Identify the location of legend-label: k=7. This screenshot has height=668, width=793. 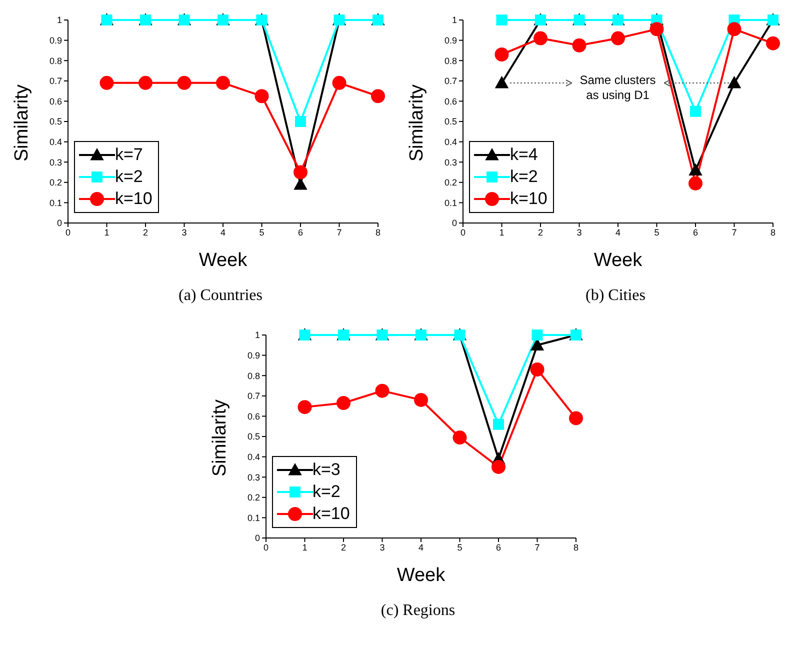
(129, 155).